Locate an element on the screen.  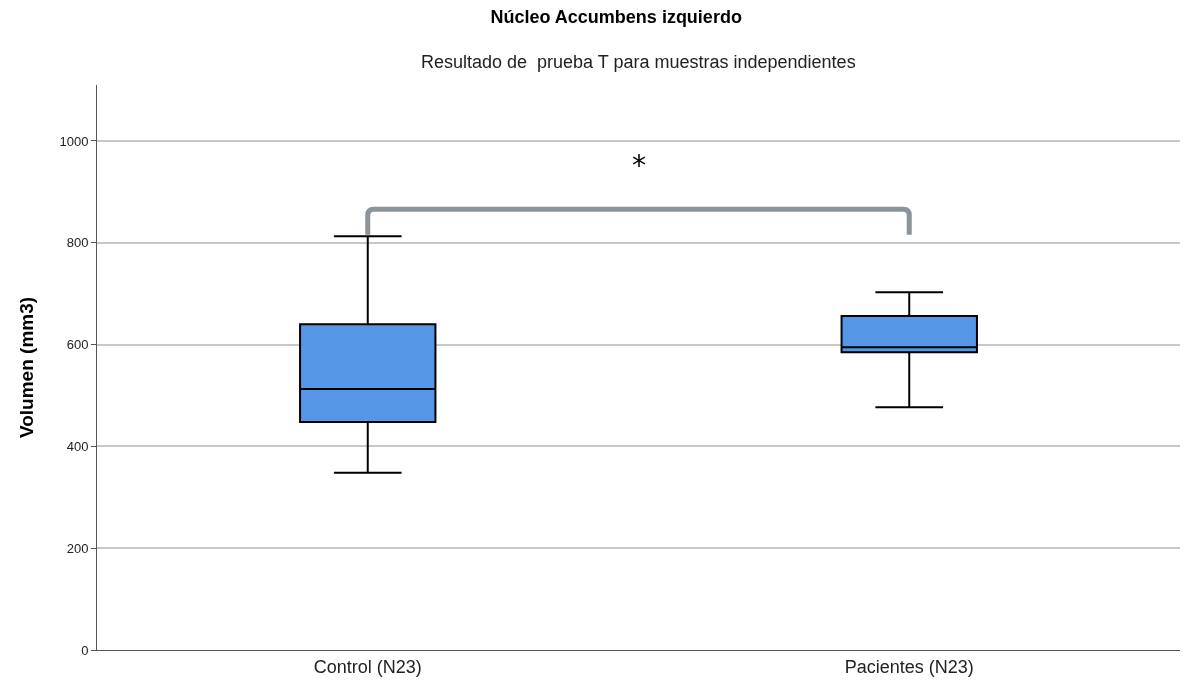
y-tick-label: 400 is located at coordinates (77, 446).